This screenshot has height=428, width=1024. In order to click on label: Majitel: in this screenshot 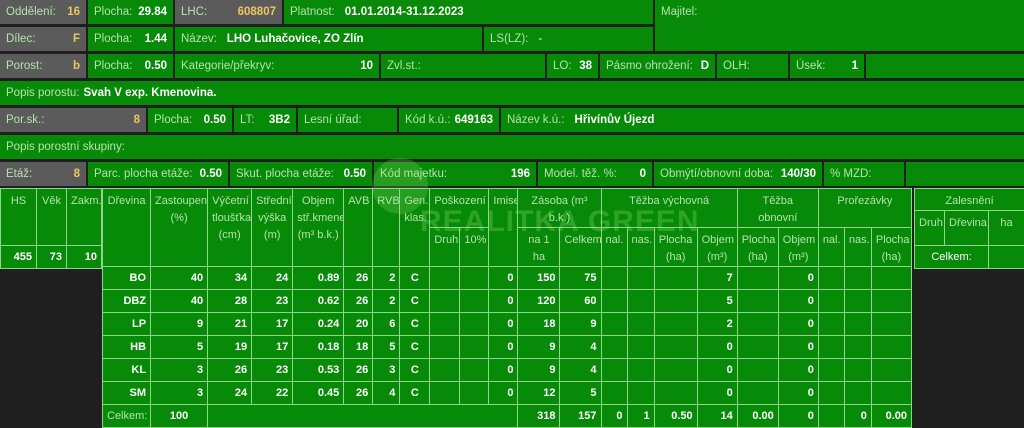, I will do `click(679, 12)`.